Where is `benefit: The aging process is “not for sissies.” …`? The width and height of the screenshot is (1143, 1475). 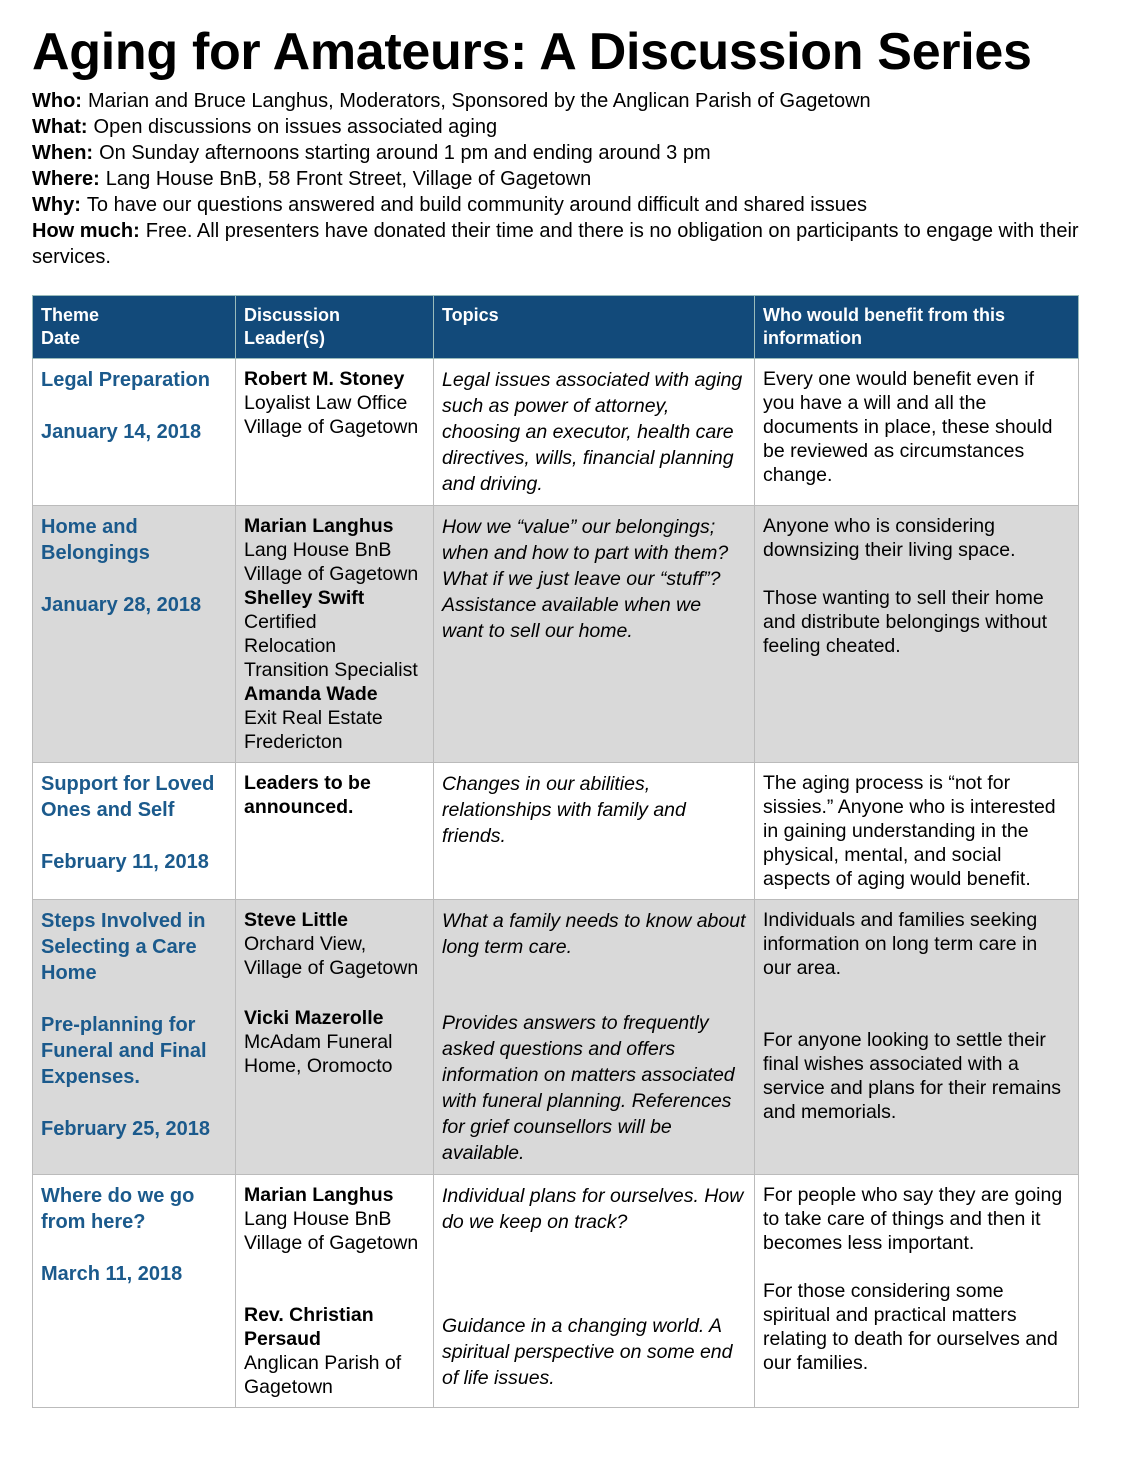 benefit: The aging process is “not for sissies.” … is located at coordinates (909, 831).